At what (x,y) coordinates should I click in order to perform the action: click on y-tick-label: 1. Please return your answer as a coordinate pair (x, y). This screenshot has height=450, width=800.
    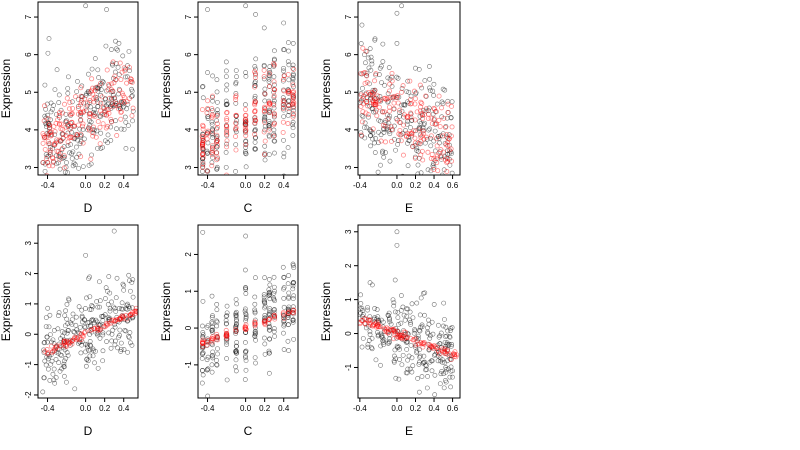
    Looking at the image, I should click on (28, 303).